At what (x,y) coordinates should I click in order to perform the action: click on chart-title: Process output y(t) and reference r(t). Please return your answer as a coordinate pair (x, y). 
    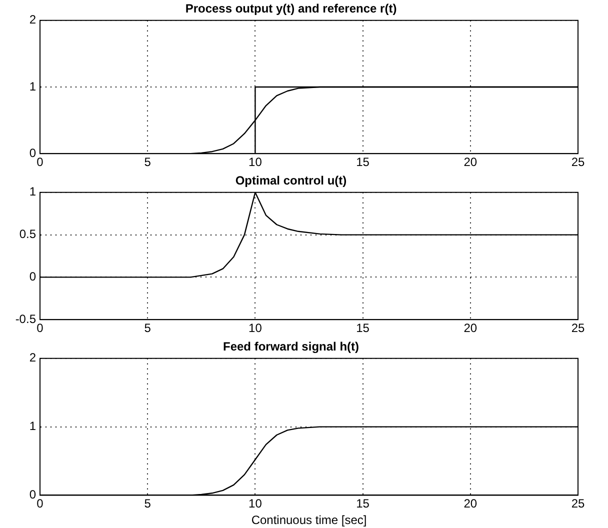
    Looking at the image, I should click on (291, 9).